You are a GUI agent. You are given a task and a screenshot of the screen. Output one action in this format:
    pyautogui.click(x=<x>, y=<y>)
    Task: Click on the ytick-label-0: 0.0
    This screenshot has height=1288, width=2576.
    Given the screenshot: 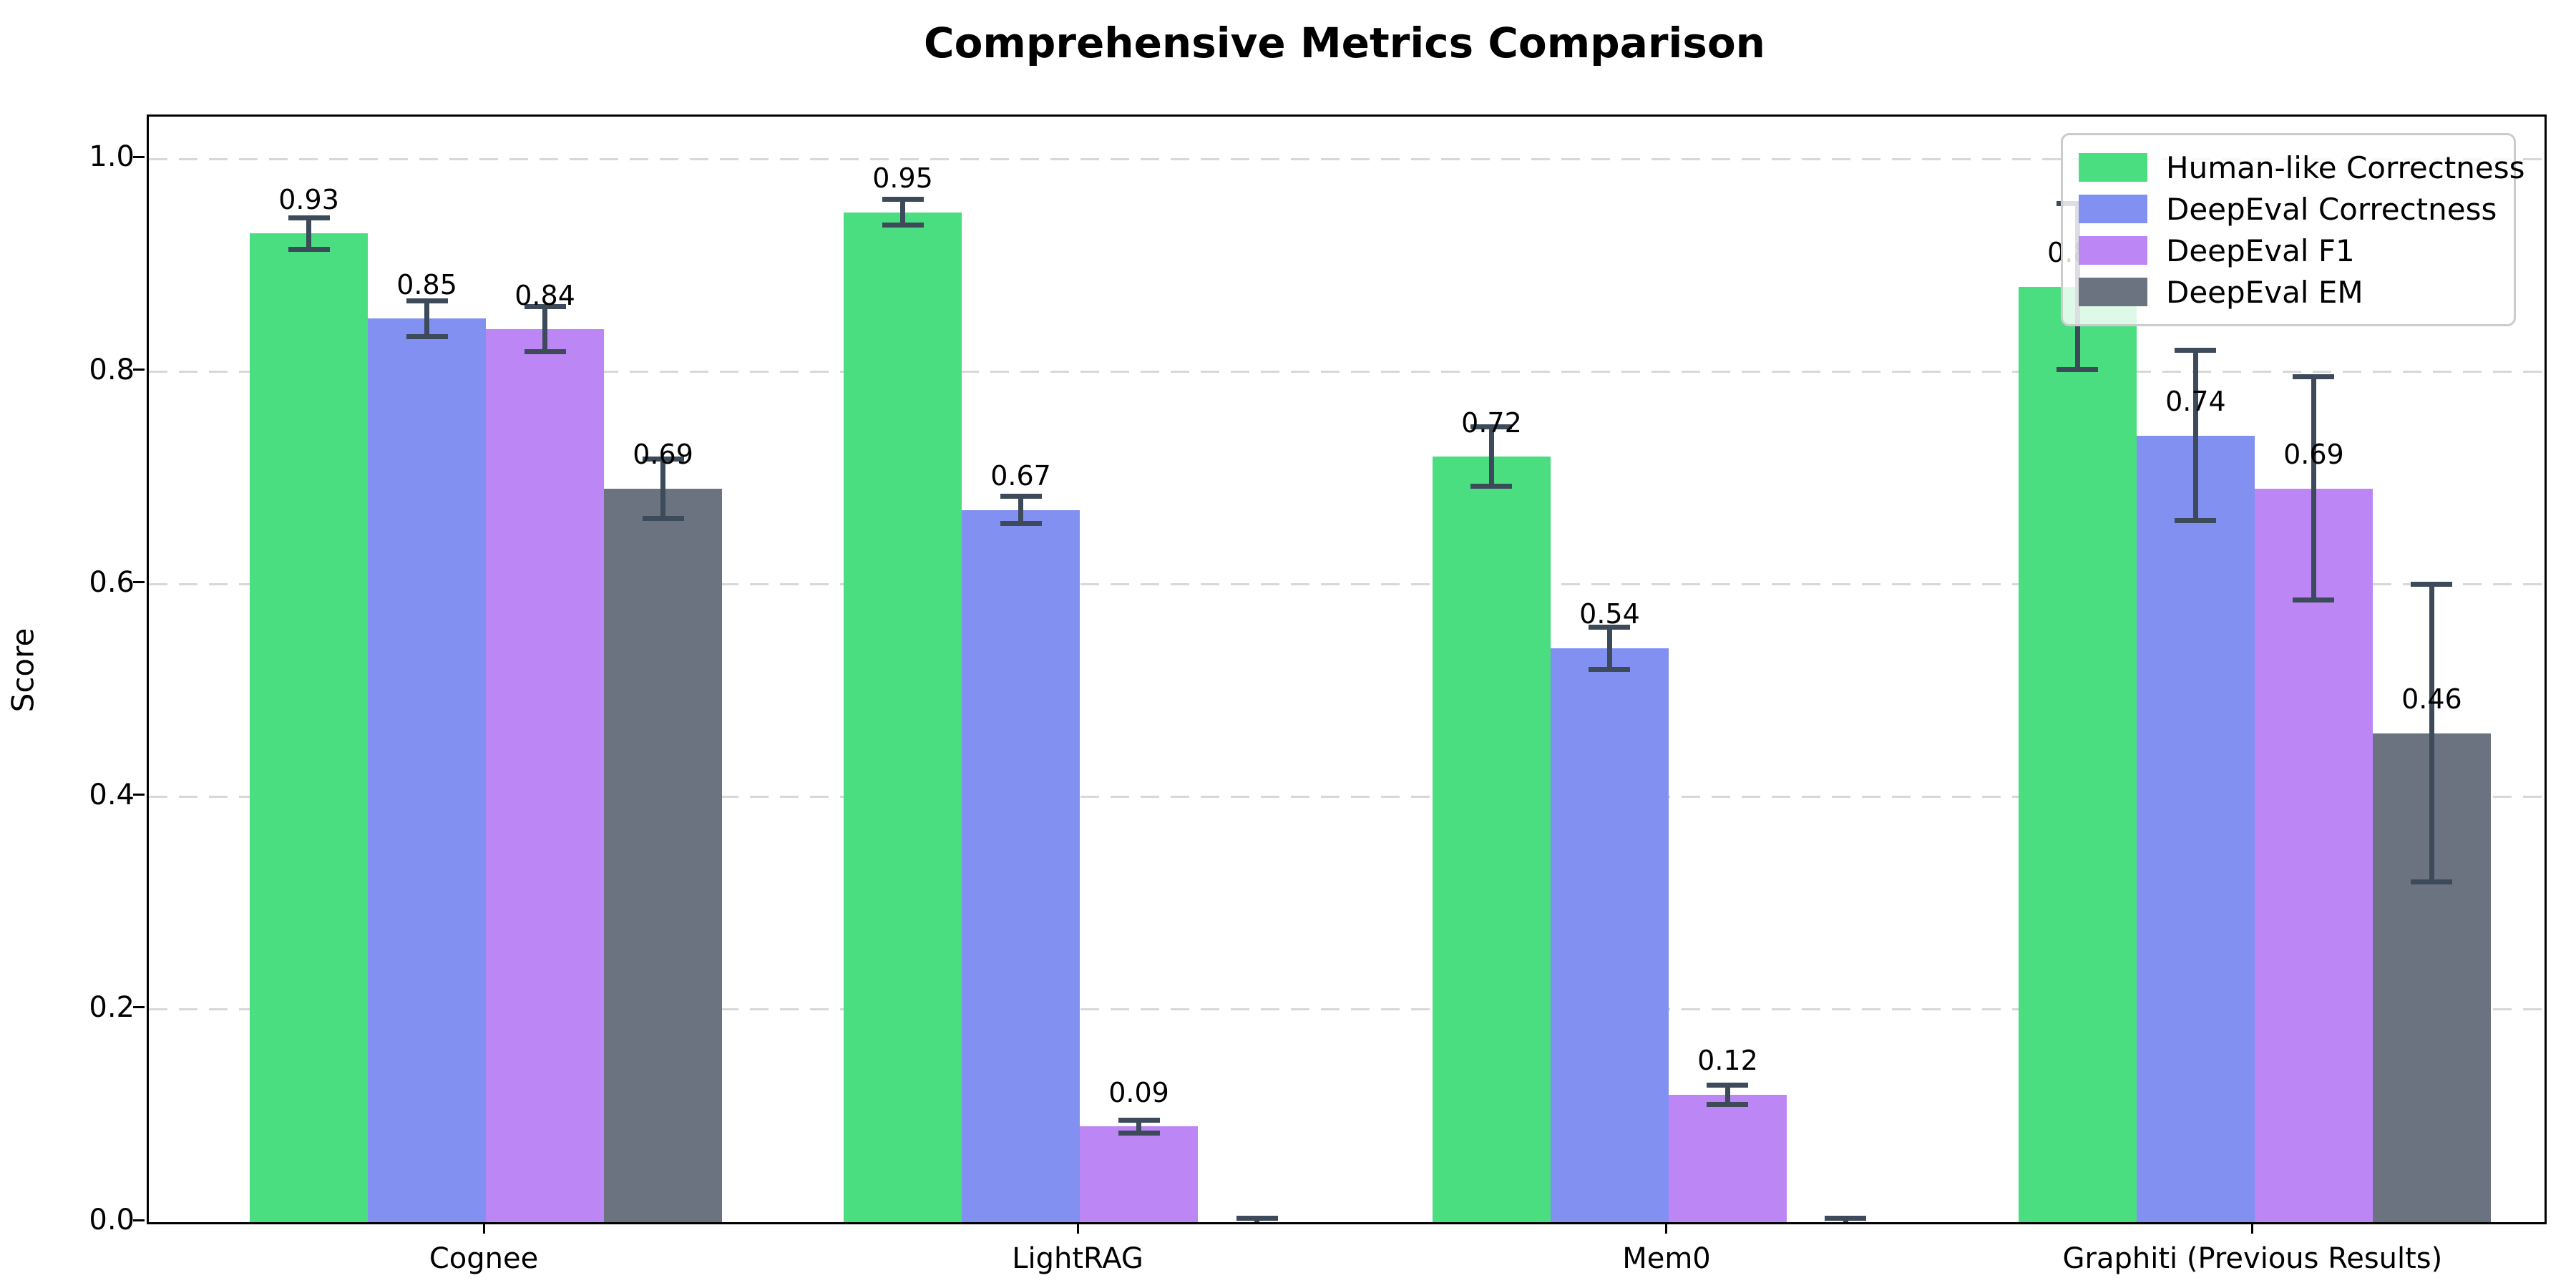 What is the action you would take?
    pyautogui.click(x=112, y=1220)
    